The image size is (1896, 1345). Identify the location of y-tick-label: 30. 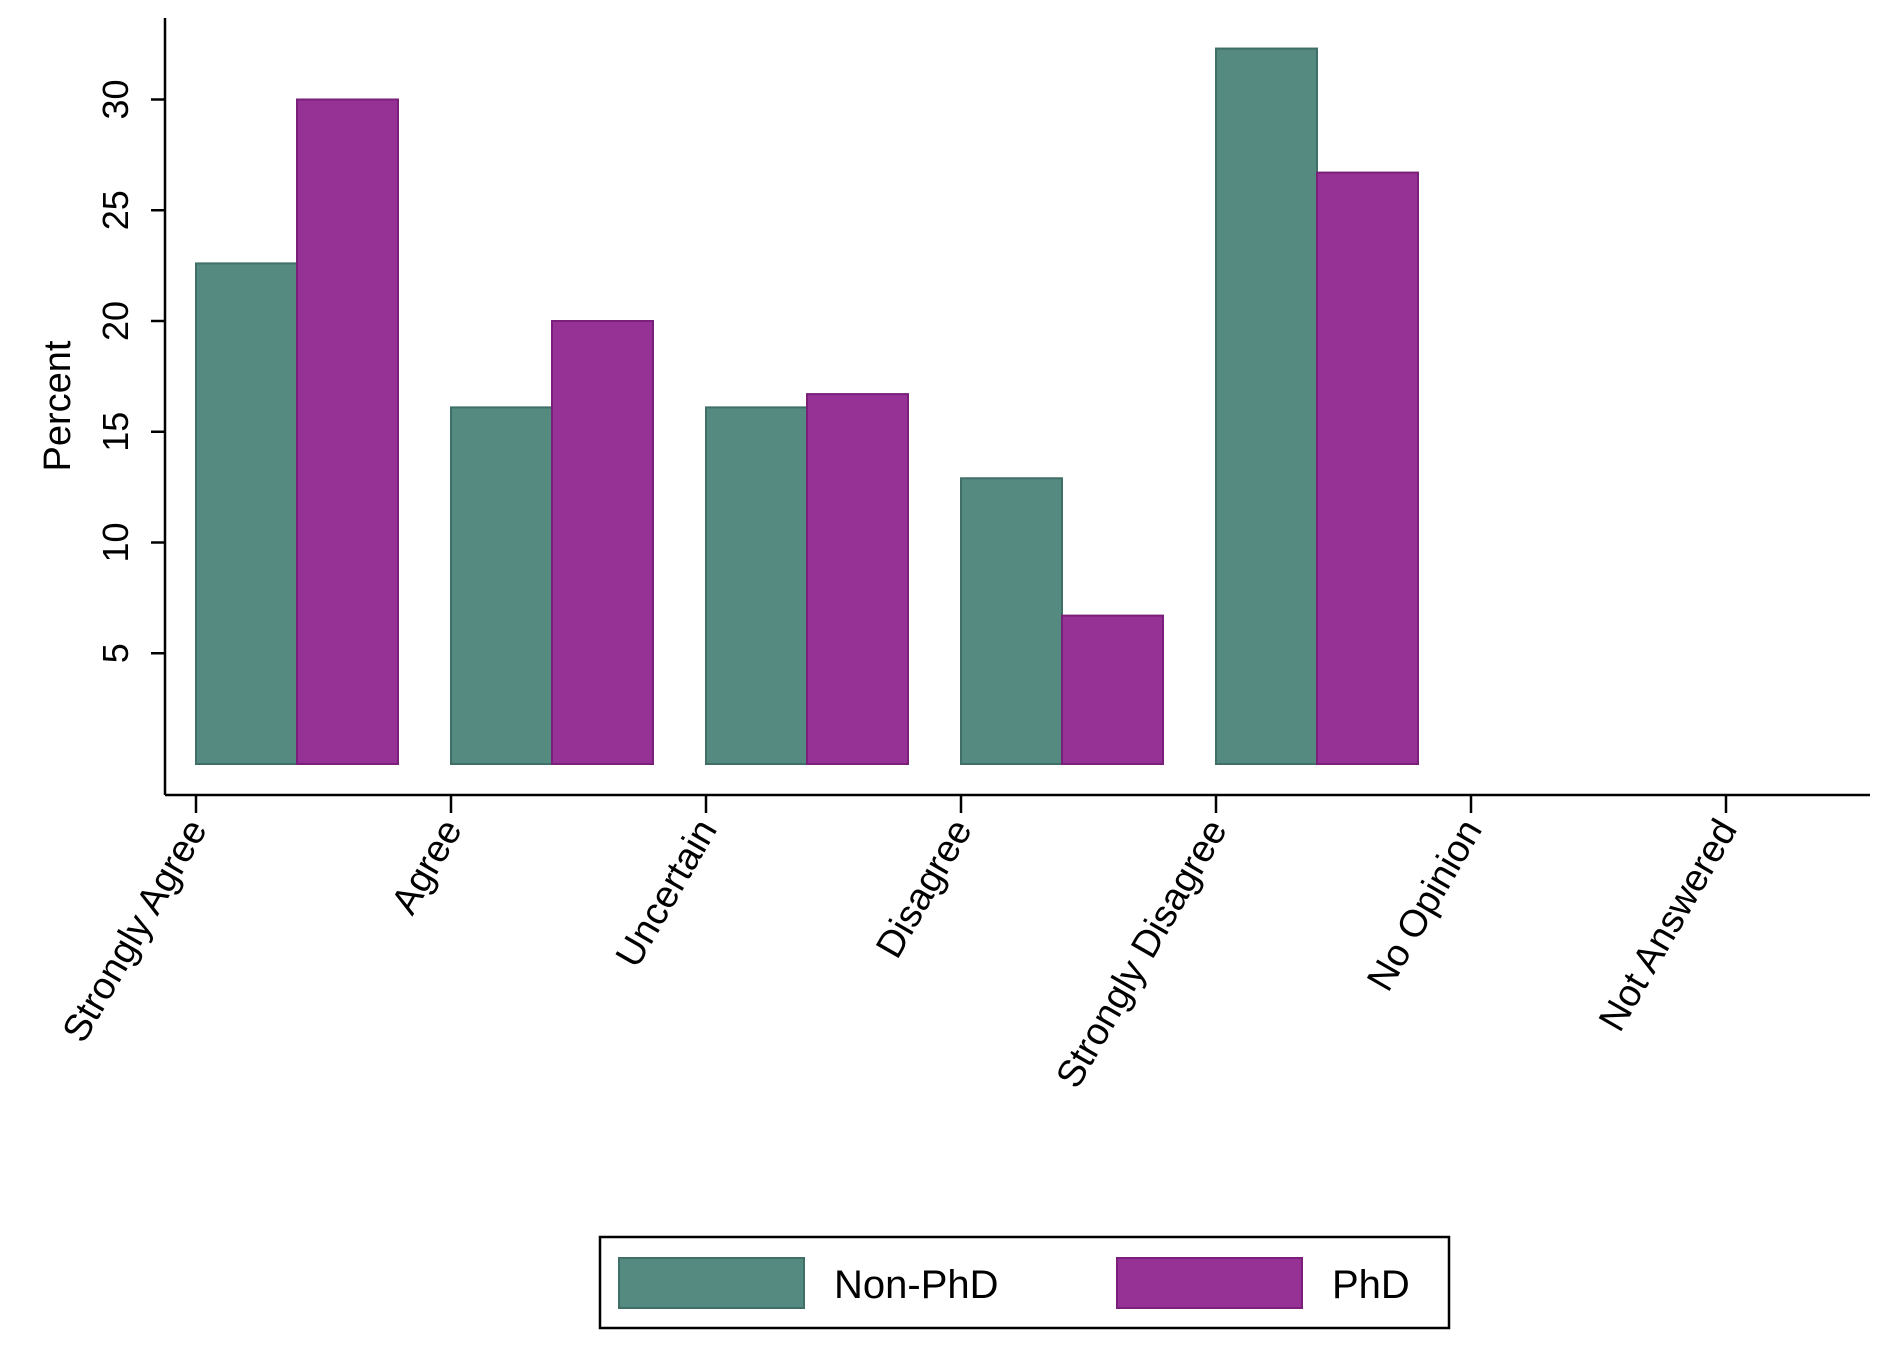
(115, 99).